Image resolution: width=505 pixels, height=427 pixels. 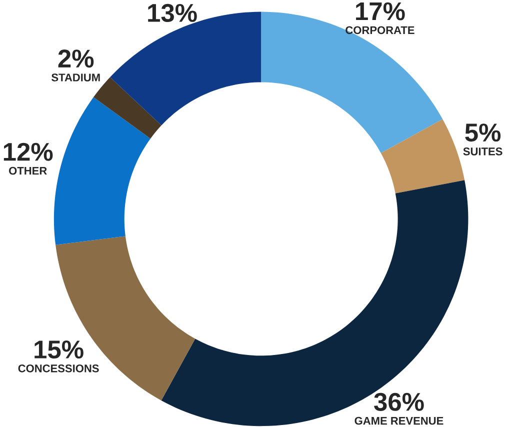 I want to click on data-label: 15%, so click(x=59, y=349).